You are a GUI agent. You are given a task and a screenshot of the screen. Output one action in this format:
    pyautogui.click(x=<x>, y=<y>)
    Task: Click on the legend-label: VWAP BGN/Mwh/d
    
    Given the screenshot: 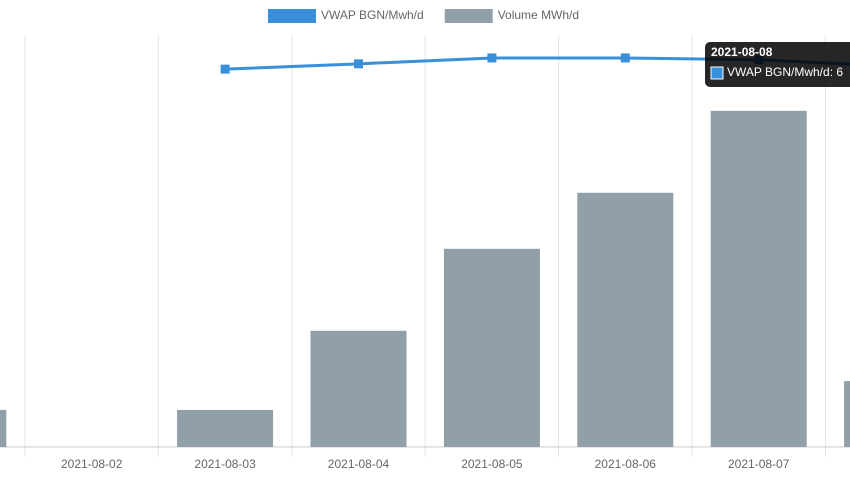 What is the action you would take?
    pyautogui.click(x=372, y=15)
    